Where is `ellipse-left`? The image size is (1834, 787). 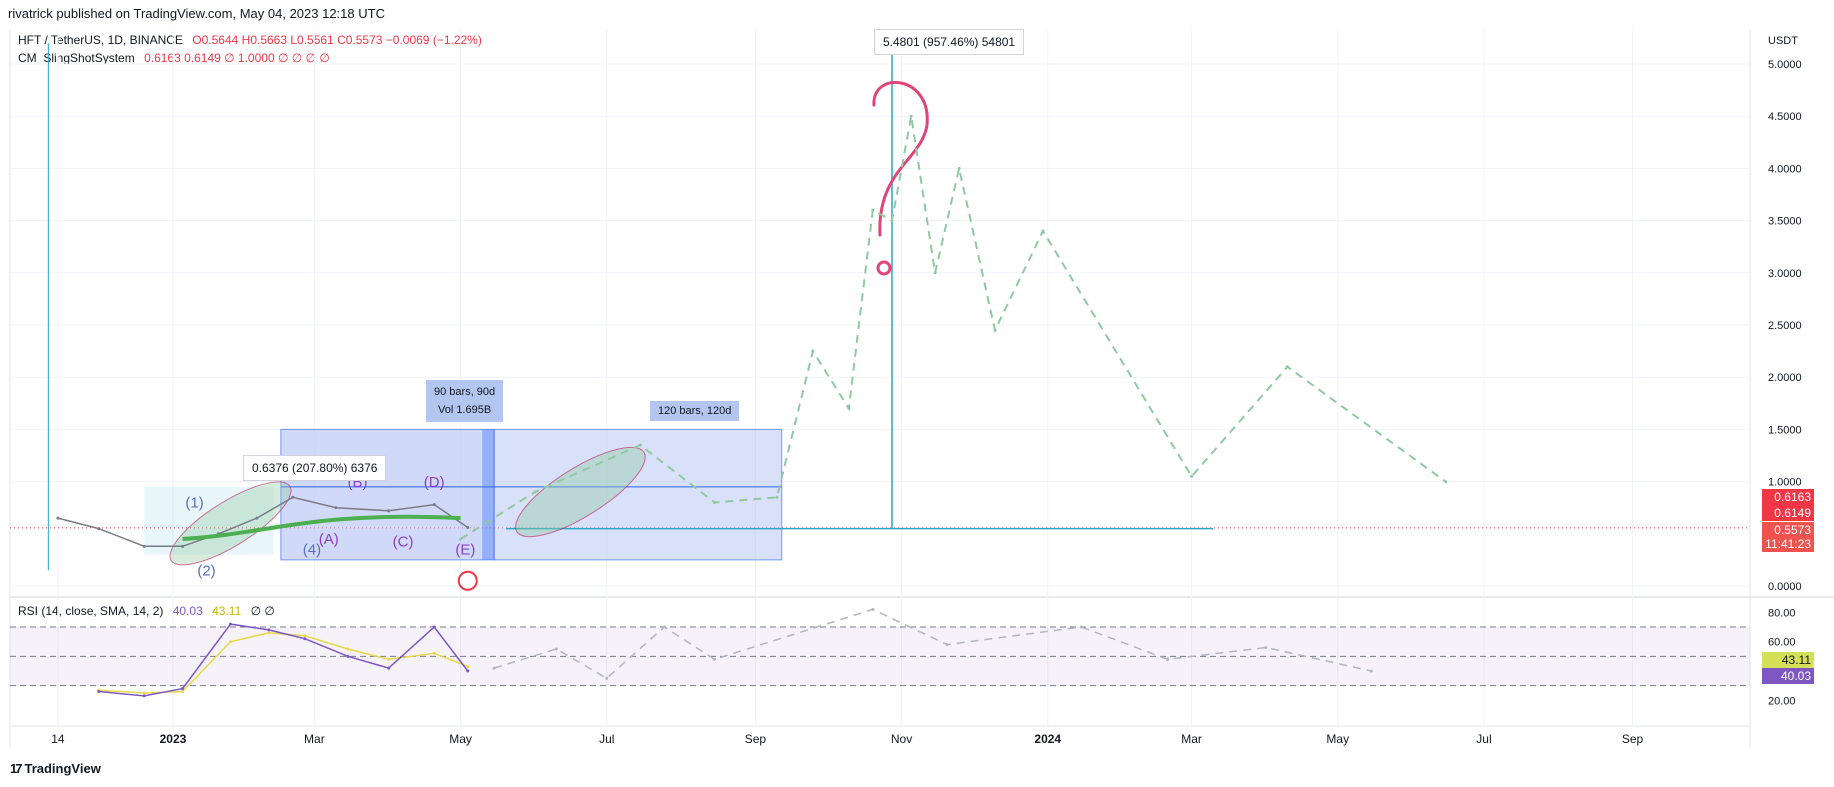 ellipse-left is located at coordinates (230, 523).